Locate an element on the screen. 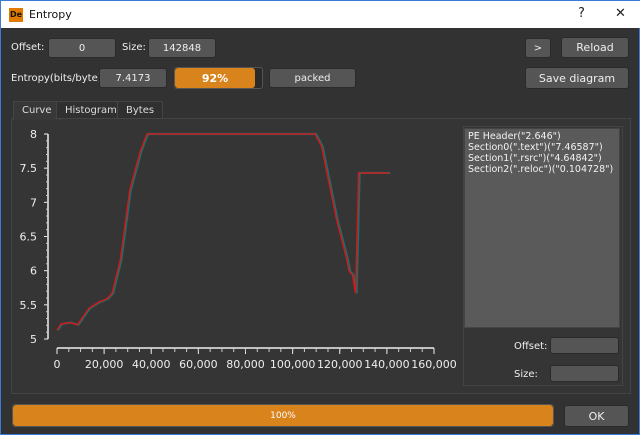  side-size-label: Size: is located at coordinates (526, 374).